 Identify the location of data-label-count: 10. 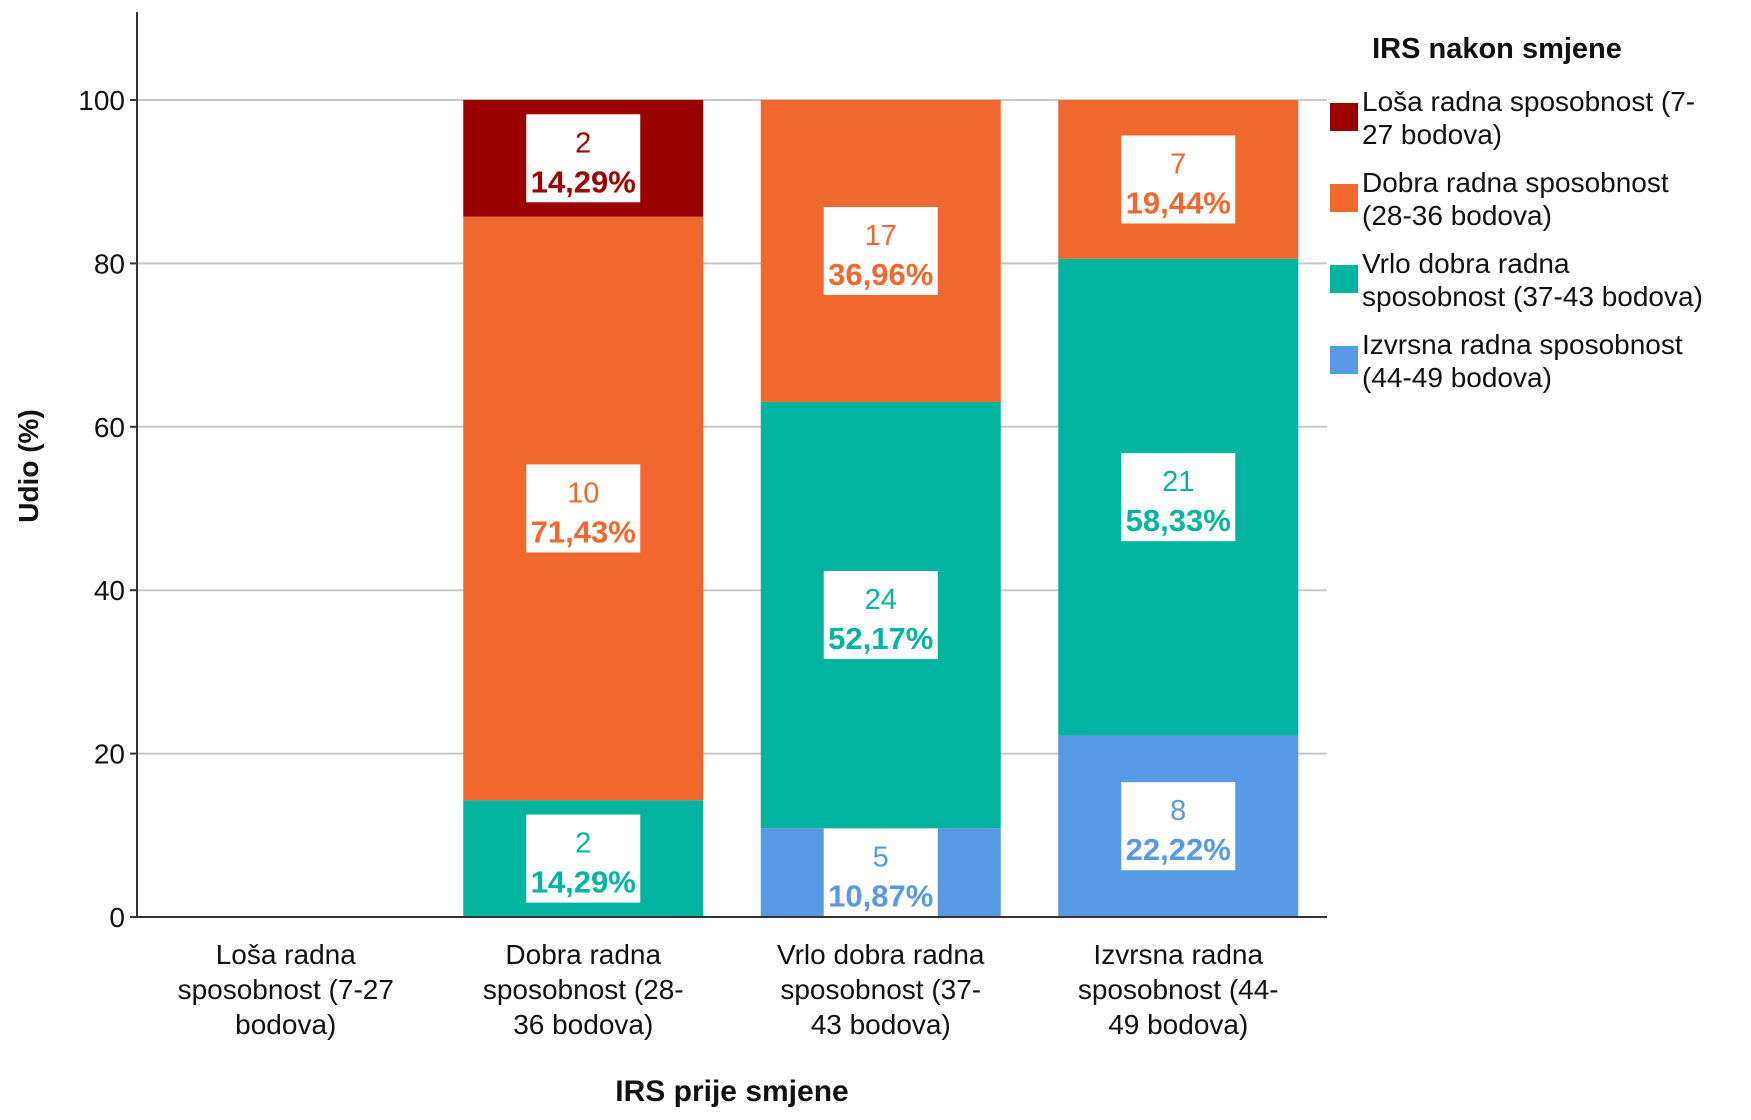
(583, 493).